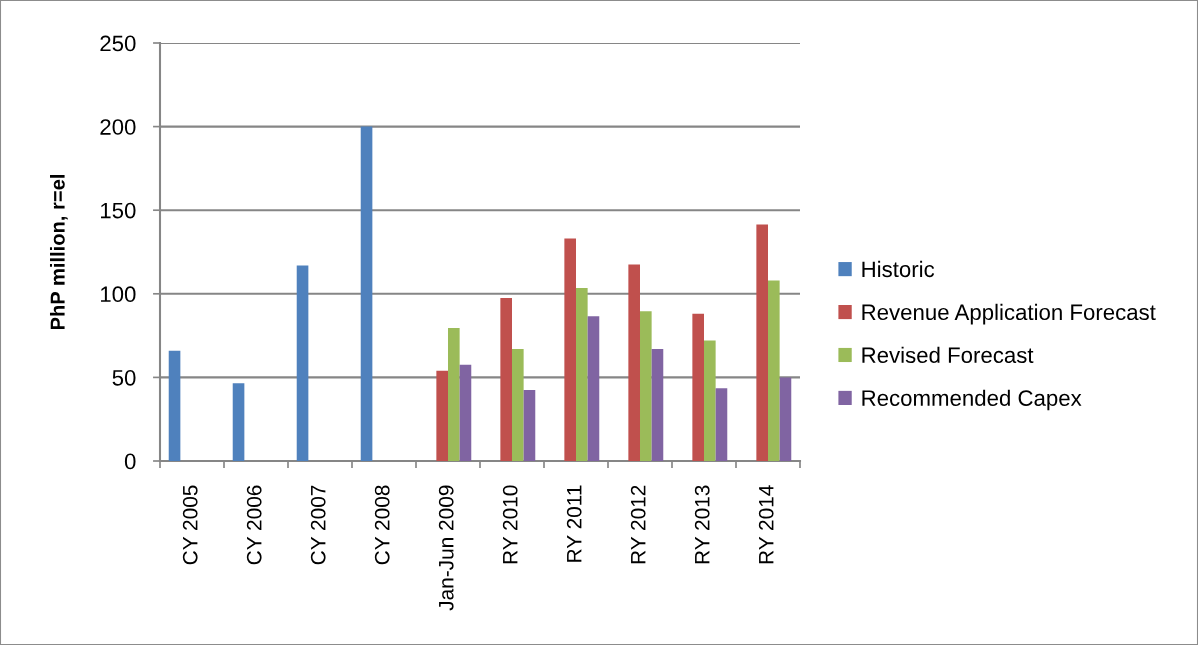 The width and height of the screenshot is (1198, 645). Describe the element at coordinates (766, 524) in the screenshot. I see `x-tick-label: RY 2014` at that location.